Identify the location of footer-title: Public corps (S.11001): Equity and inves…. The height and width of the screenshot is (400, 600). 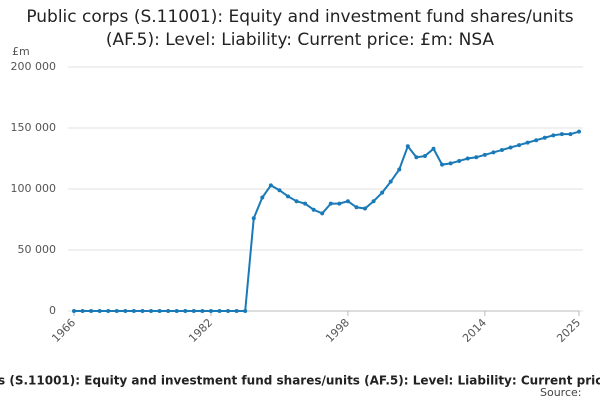
(300, 381).